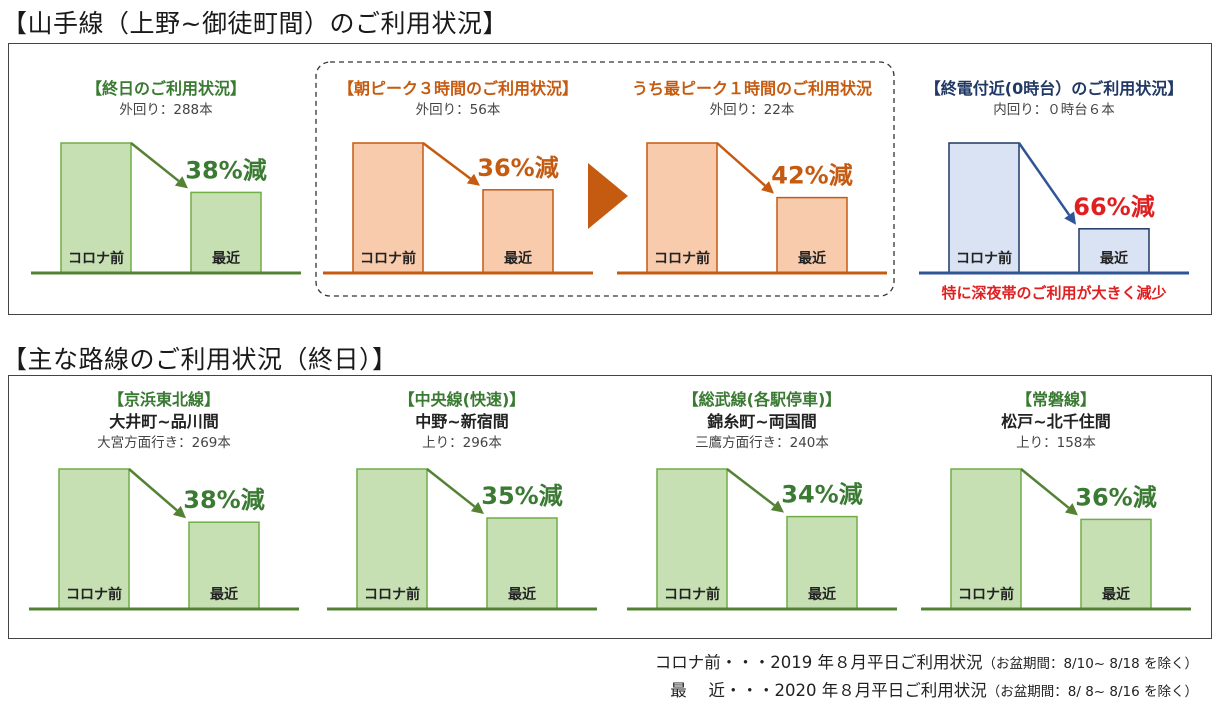 This screenshot has height=725, width=1216. Describe the element at coordinates (1113, 207) in the screenshot. I see `change-label: 66%減` at that location.